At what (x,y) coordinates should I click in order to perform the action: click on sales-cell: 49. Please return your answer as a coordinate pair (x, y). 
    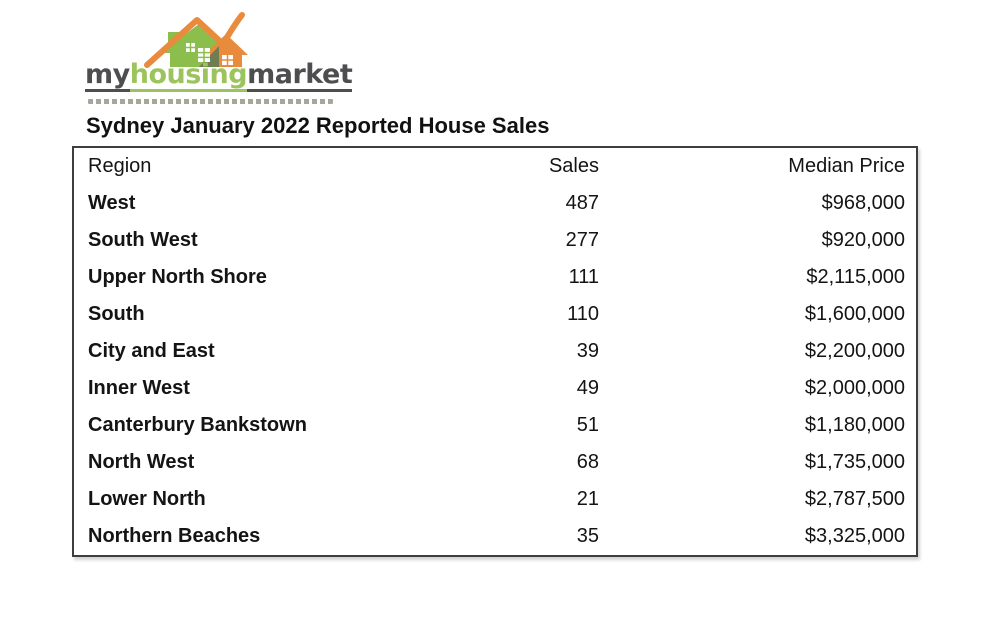
    Looking at the image, I should click on (587, 388).